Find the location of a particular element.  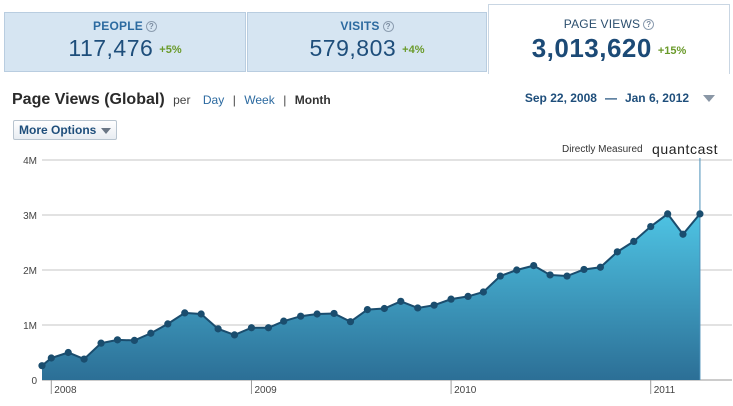

tab-people-value: 117,476 is located at coordinates (111, 48).